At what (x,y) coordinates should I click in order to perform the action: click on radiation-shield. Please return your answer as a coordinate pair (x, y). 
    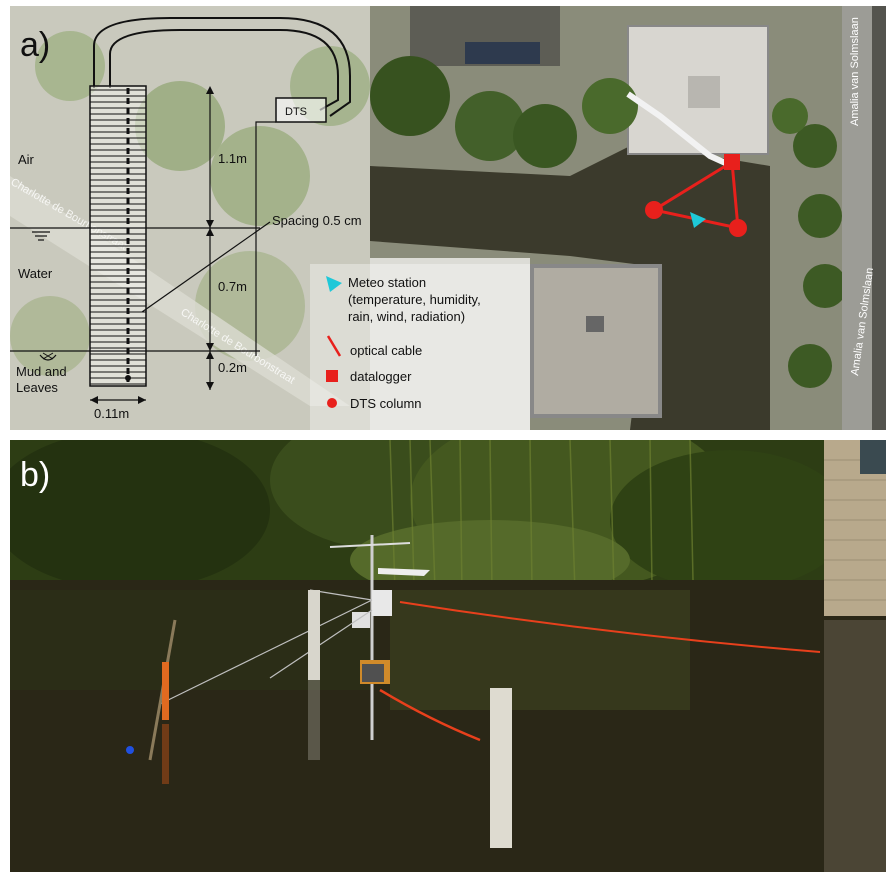
    Looking at the image, I should click on (382, 603).